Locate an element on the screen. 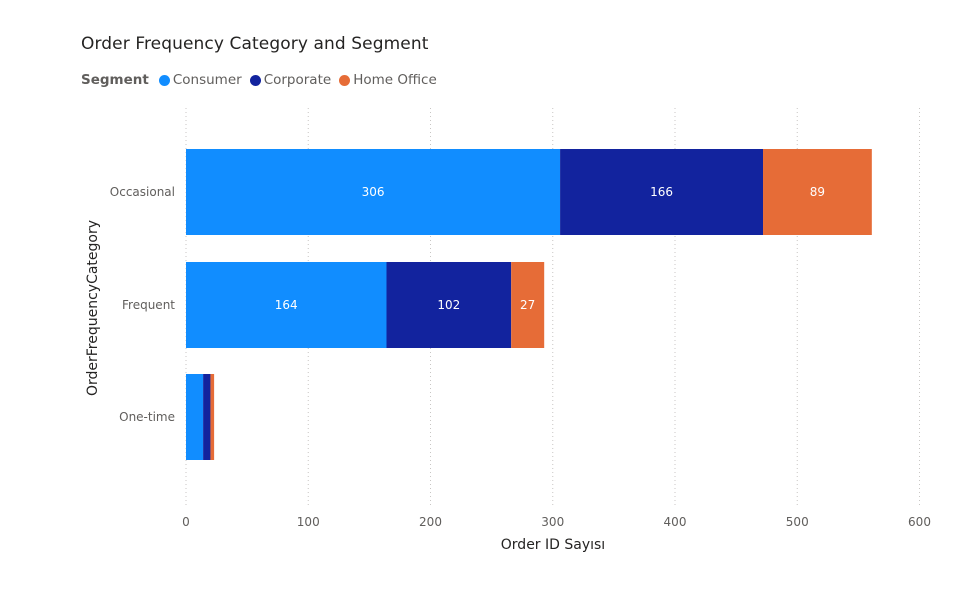 This screenshot has width=977, height=603. bar-one-time-home-office is located at coordinates (212, 417).